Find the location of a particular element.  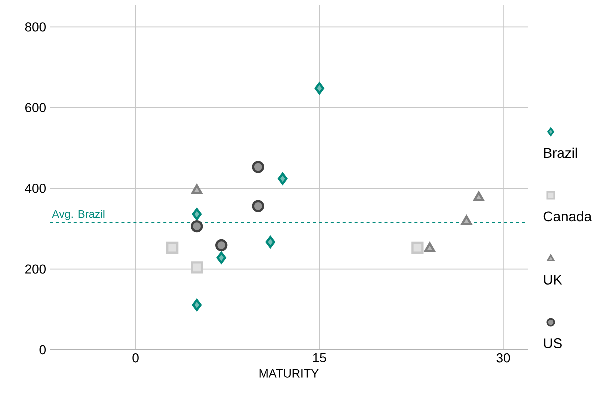

y-tick-label: 400 is located at coordinates (35, 189).